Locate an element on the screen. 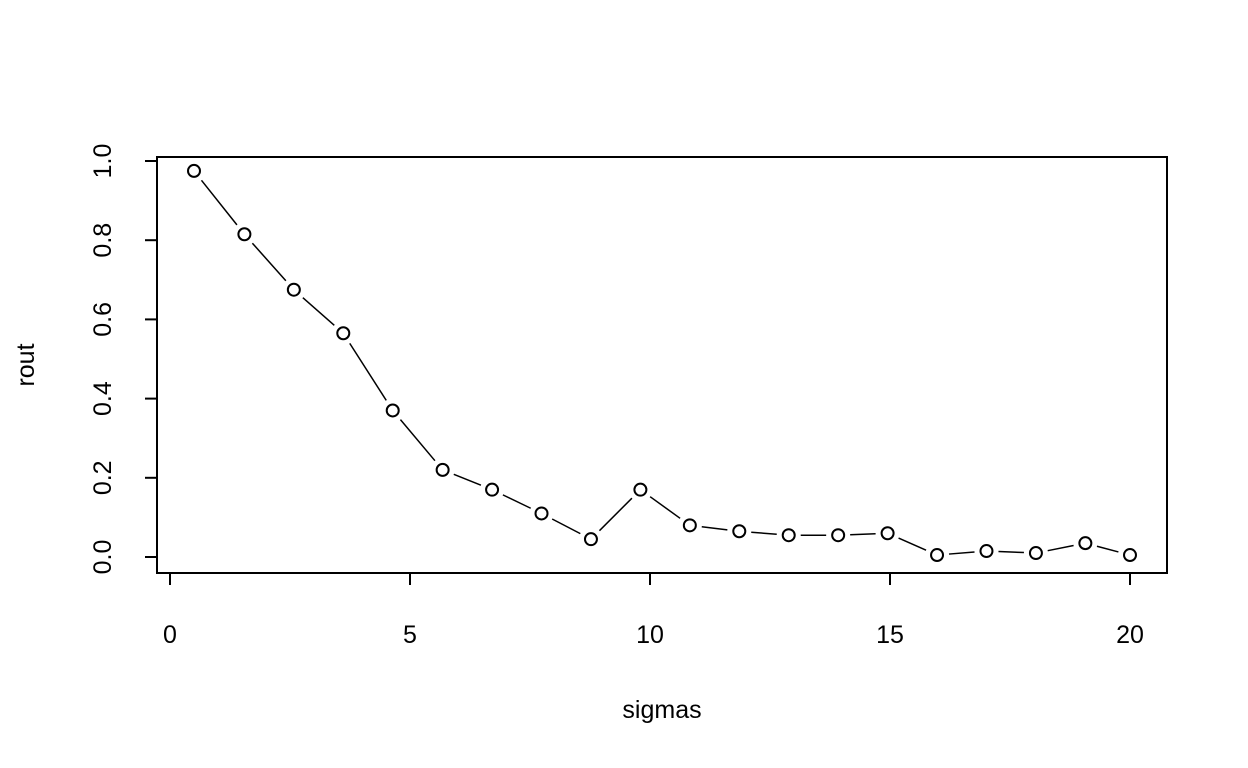 The image size is (1248, 768). y-tick-label: 0.0 is located at coordinates (103, 557).